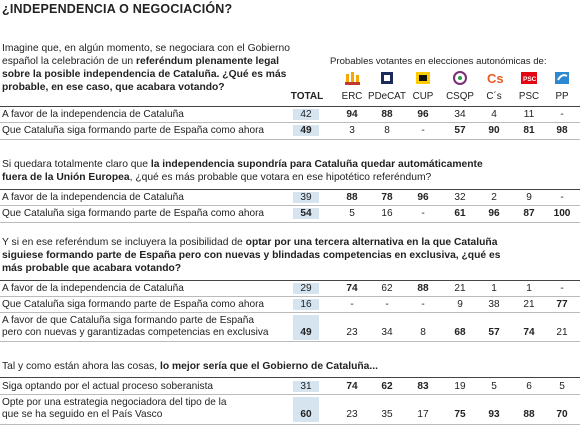 This screenshot has height=438, width=580. What do you see at coordinates (460, 304) in the screenshot?
I see `value-csqp: 9` at bounding box center [460, 304].